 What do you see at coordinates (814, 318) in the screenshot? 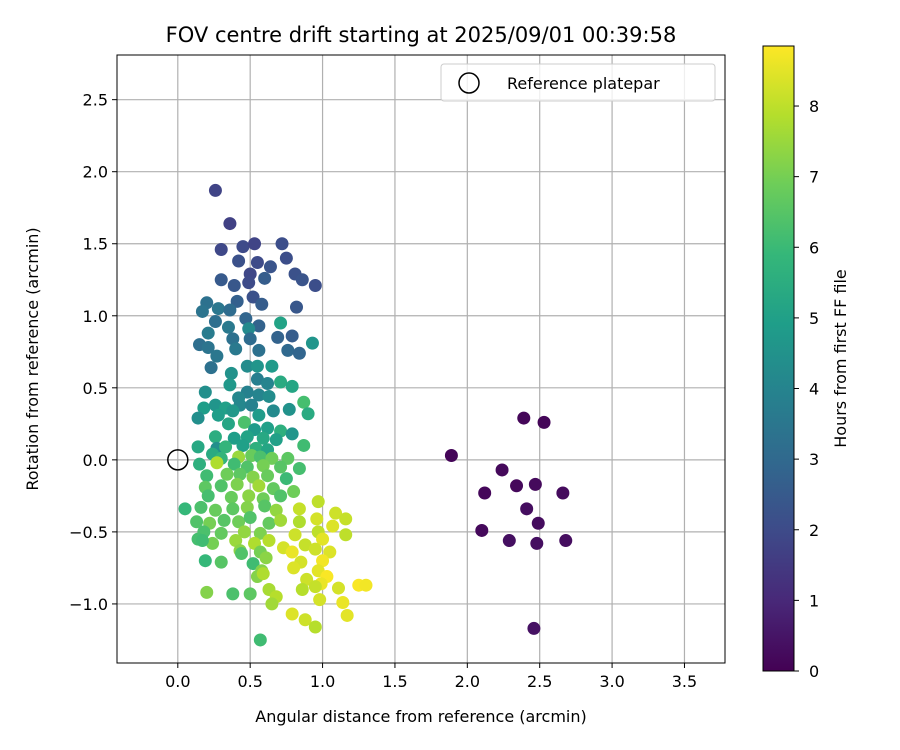
I see `colorbar-tick-label: 5` at bounding box center [814, 318].